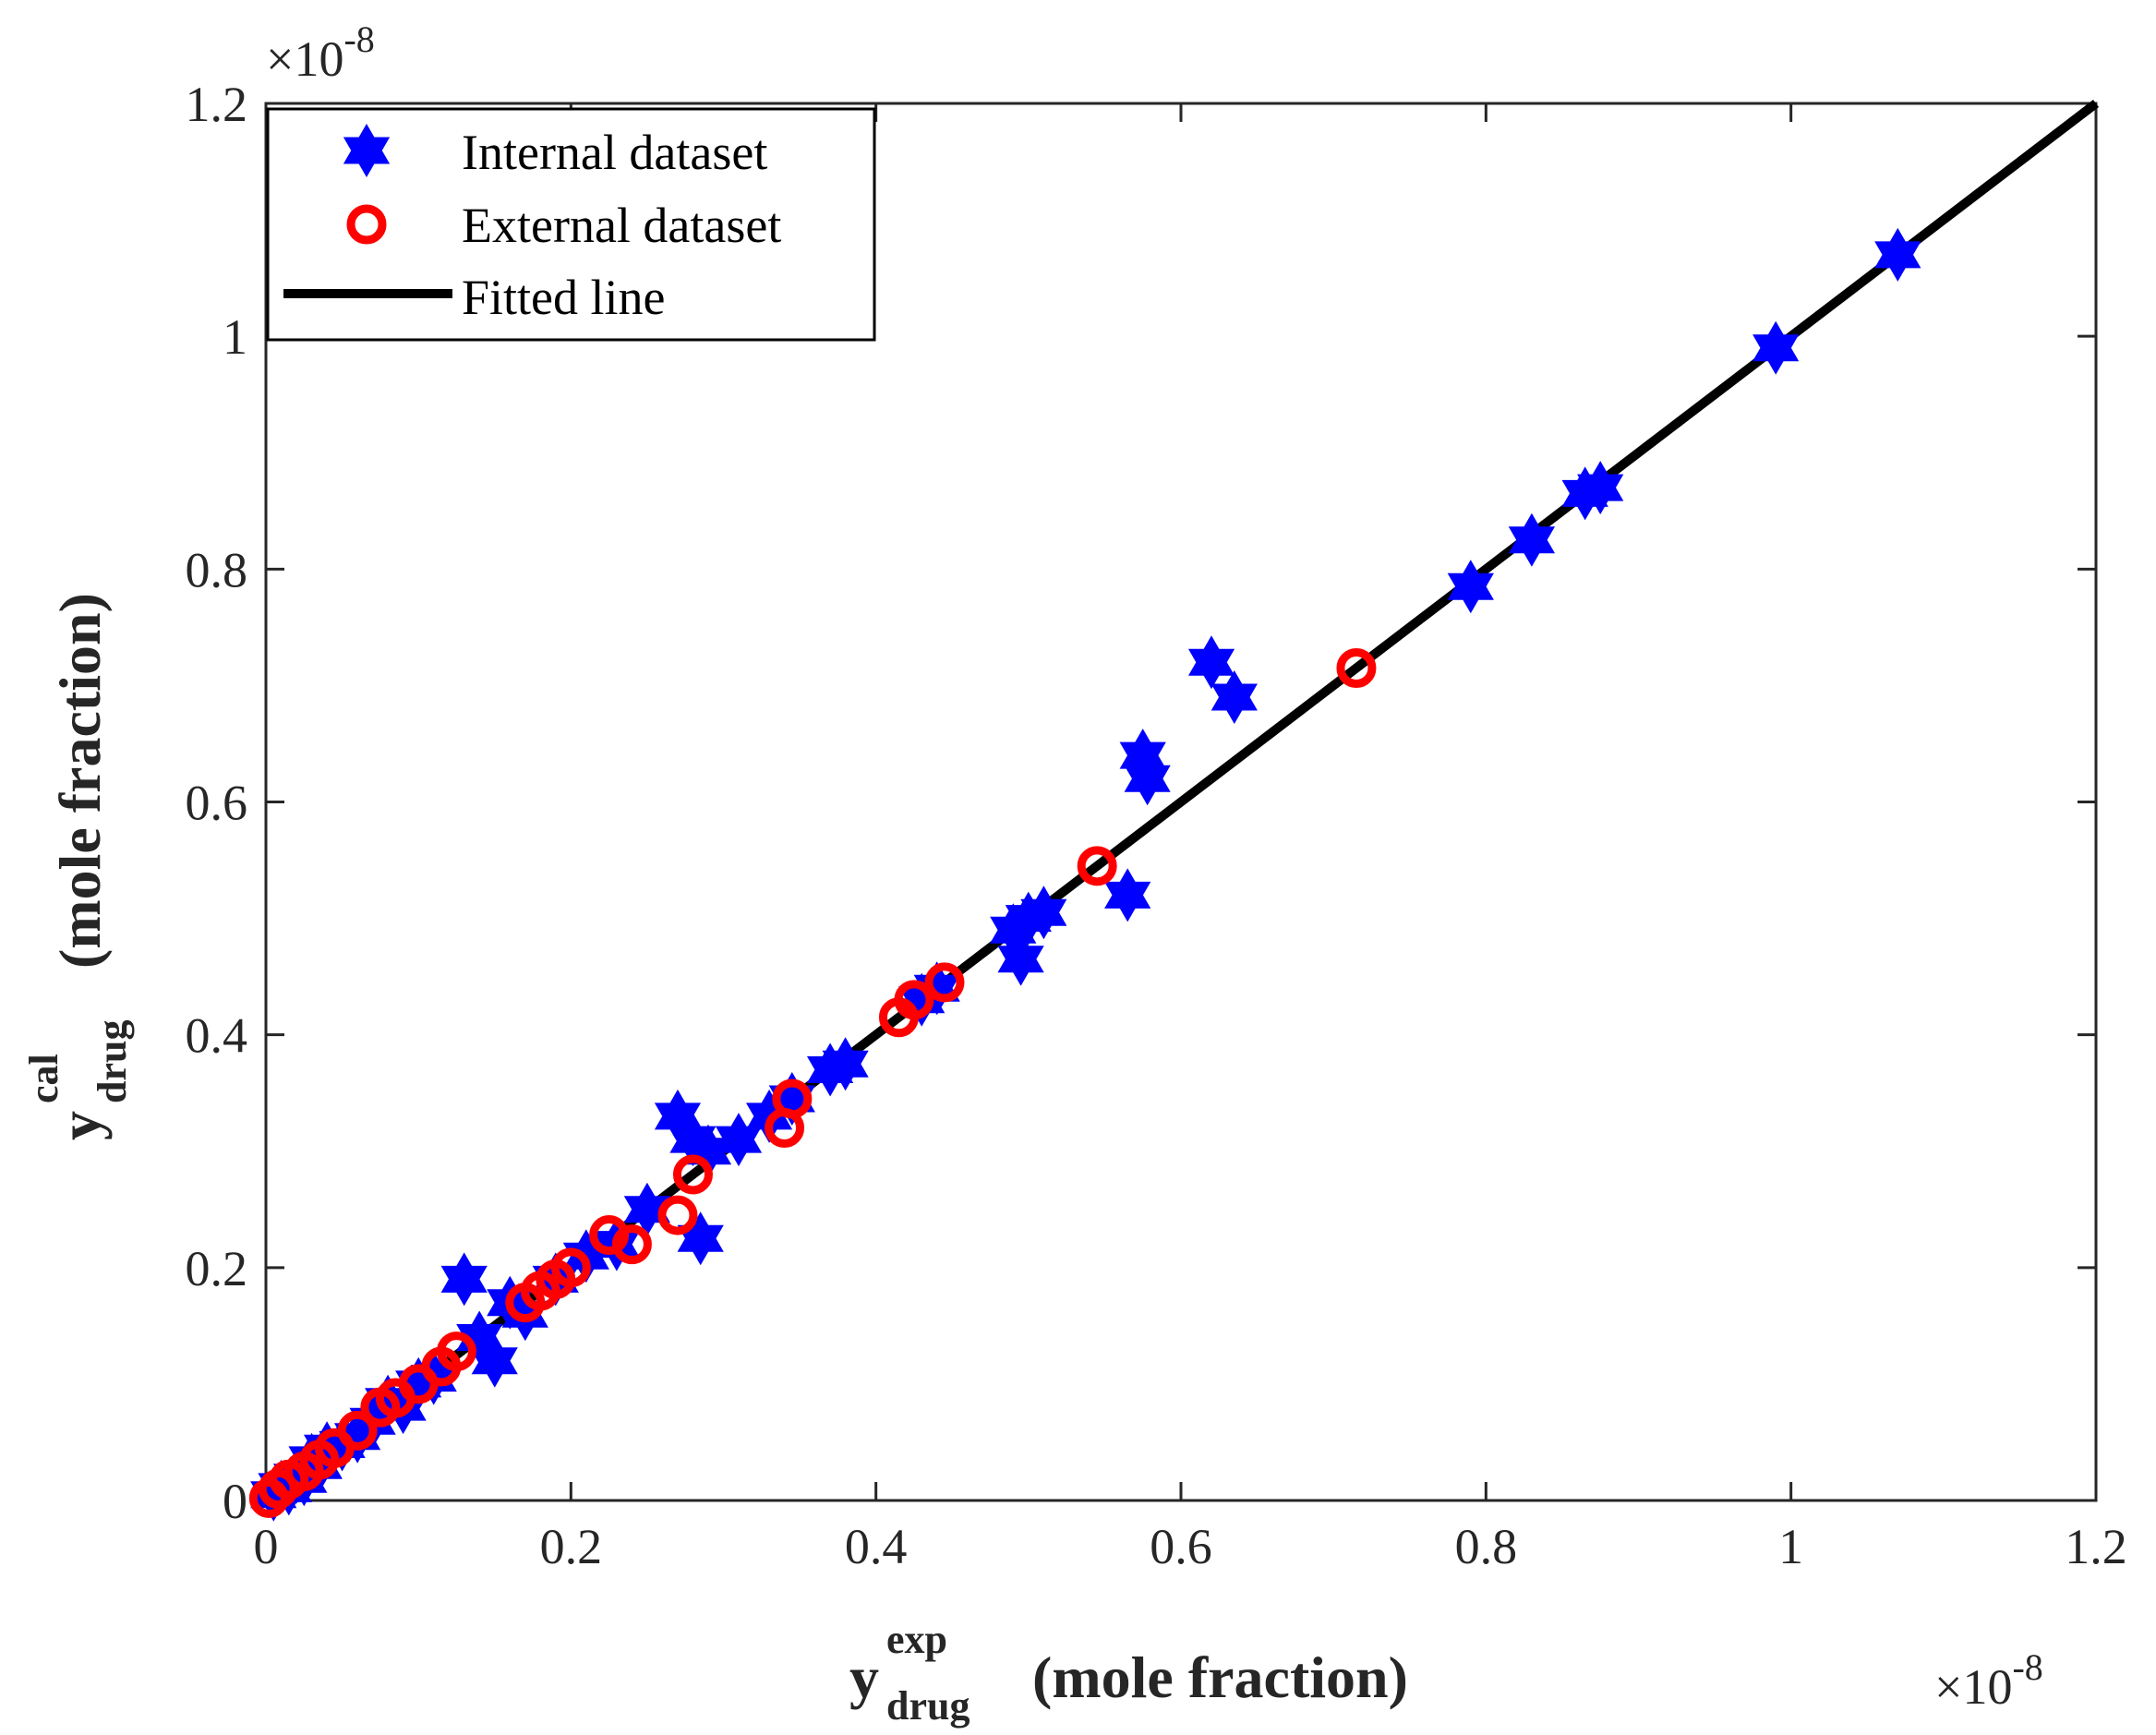 Image resolution: width=2156 pixels, height=1735 pixels. What do you see at coordinates (1220, 1677) in the screenshot?
I see `x-axis-title-suffix: (mole fraction)` at bounding box center [1220, 1677].